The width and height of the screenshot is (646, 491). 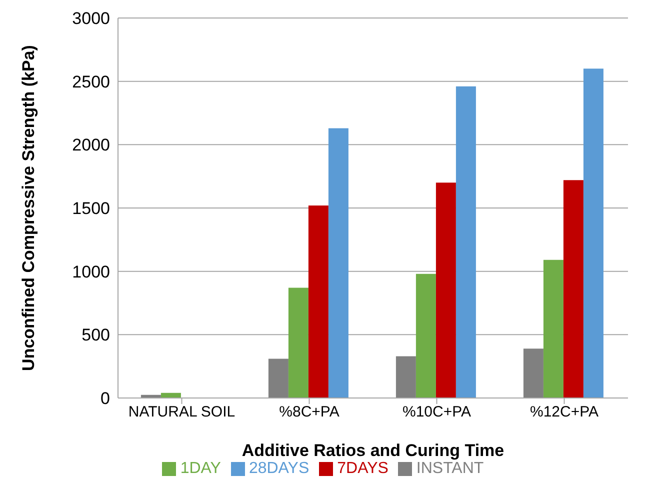 I want to click on legend-label: 1DAY, so click(x=200, y=468).